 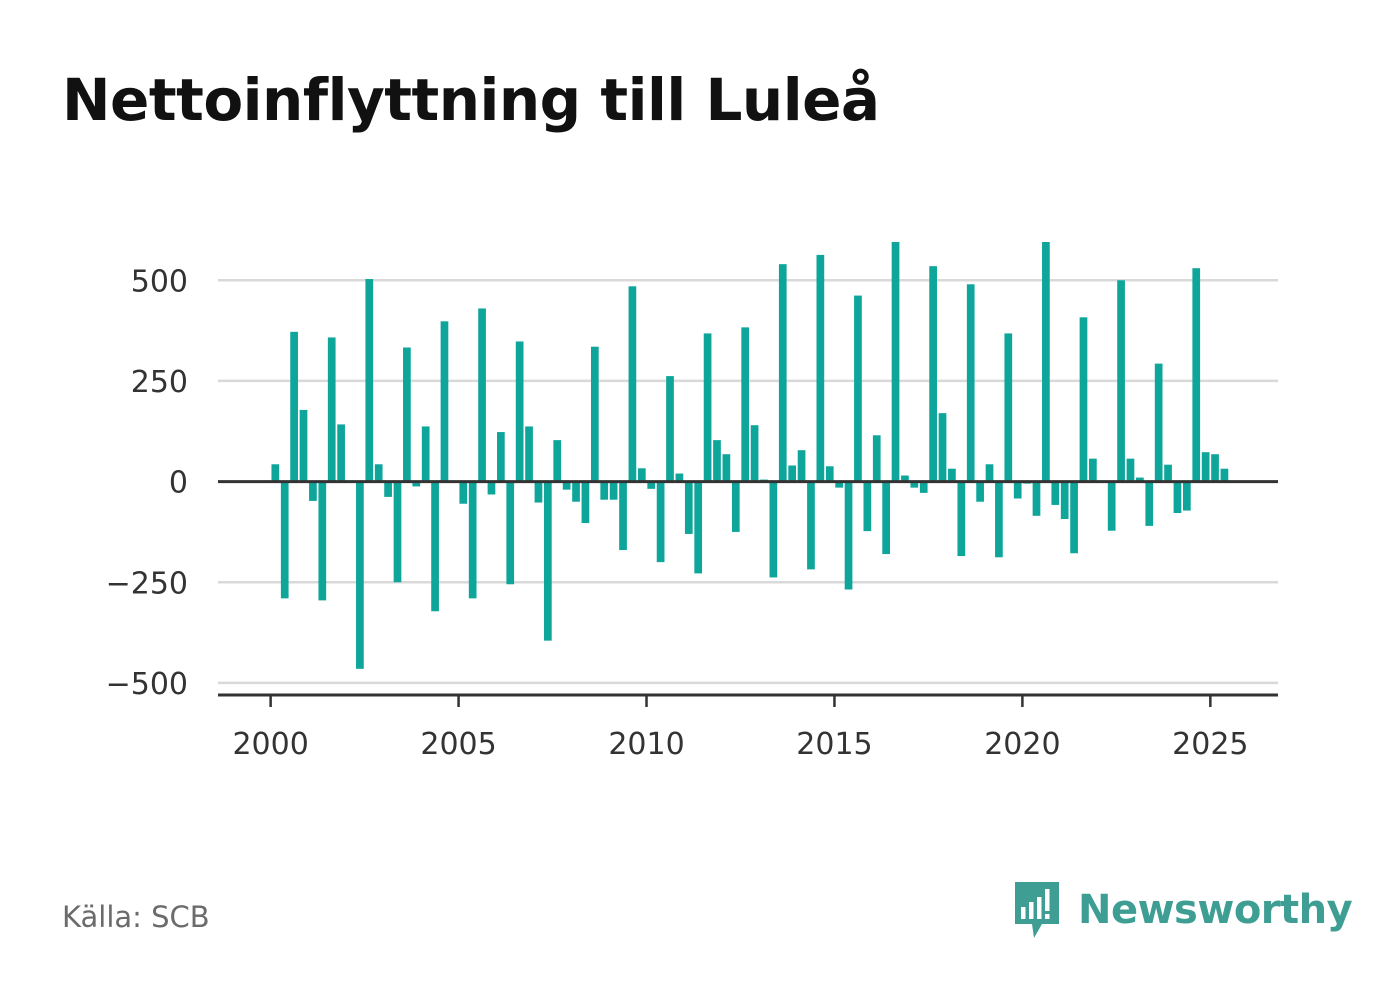 I want to click on x-tick-label: 2025, so click(x=1210, y=744).